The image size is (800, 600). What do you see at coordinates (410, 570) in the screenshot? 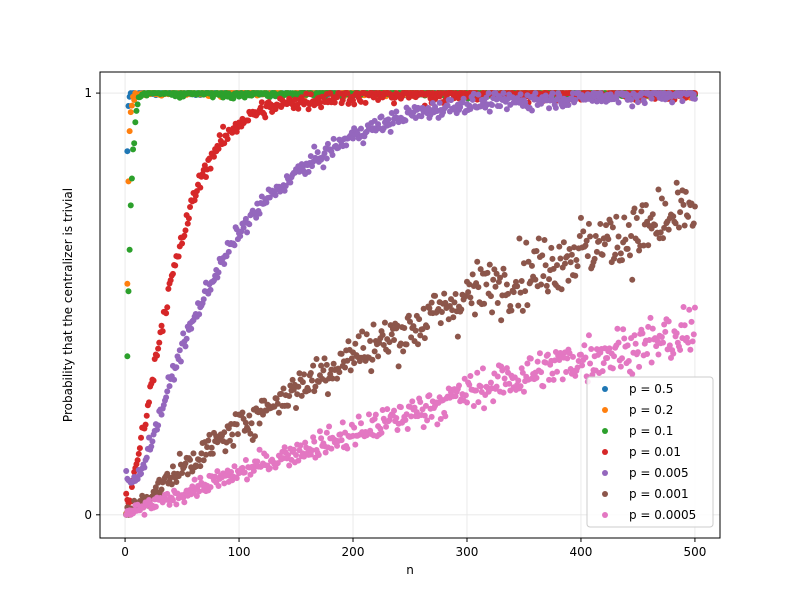
I see `x-axis-title: n` at bounding box center [410, 570].